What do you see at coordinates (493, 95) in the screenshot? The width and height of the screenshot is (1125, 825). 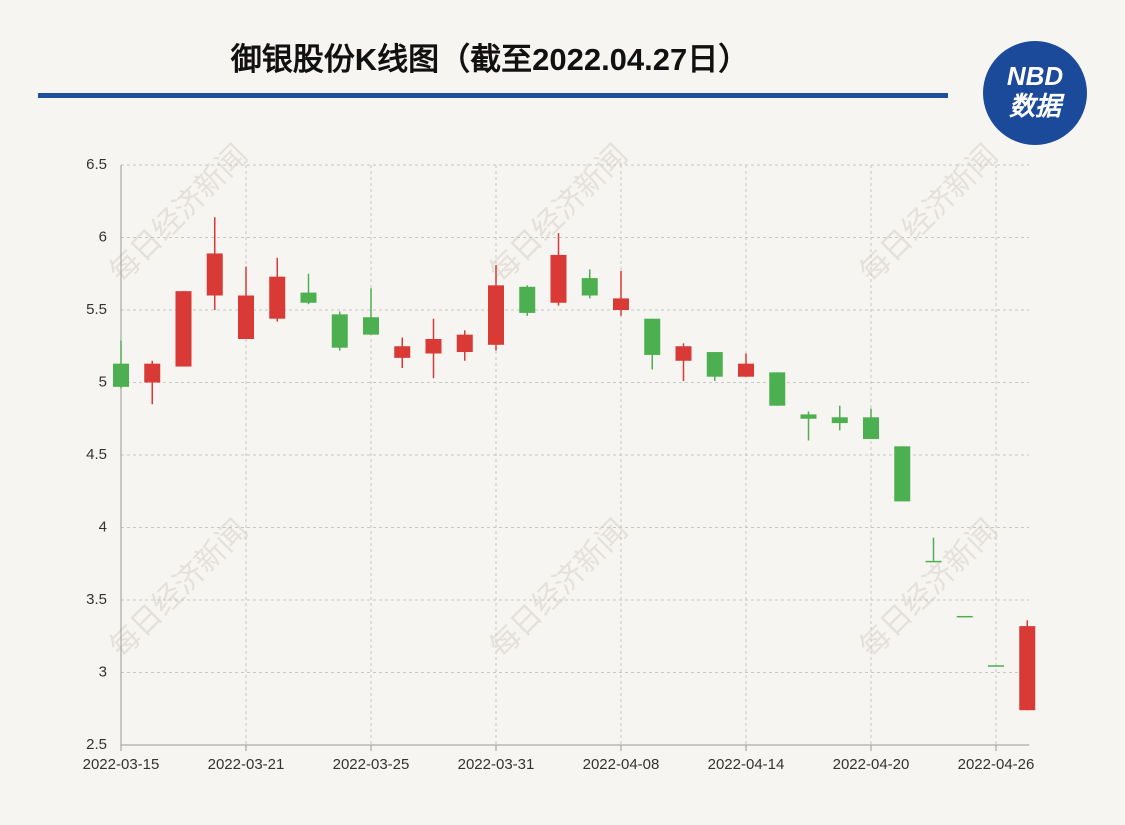 I see `title-underline` at bounding box center [493, 95].